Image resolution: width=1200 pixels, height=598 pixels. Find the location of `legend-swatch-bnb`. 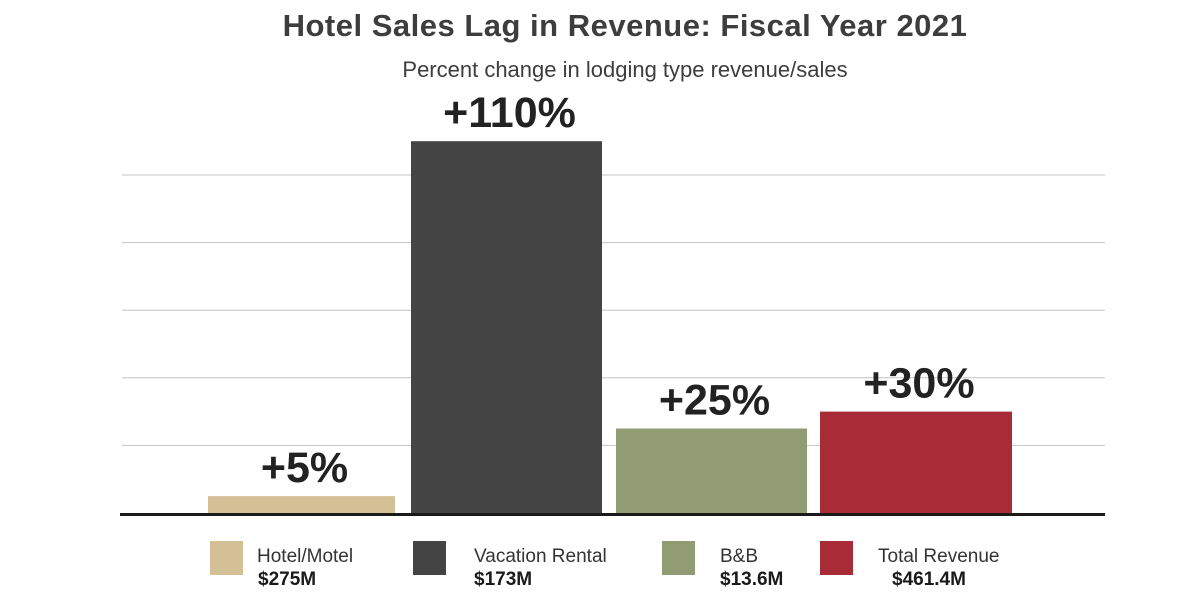

legend-swatch-bnb is located at coordinates (678, 558).